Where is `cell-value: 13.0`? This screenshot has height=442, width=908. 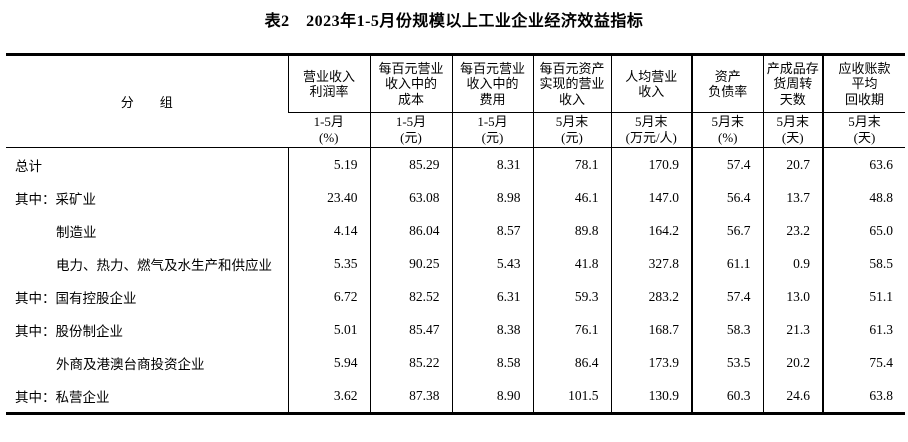 cell-value: 13.0 is located at coordinates (792, 296).